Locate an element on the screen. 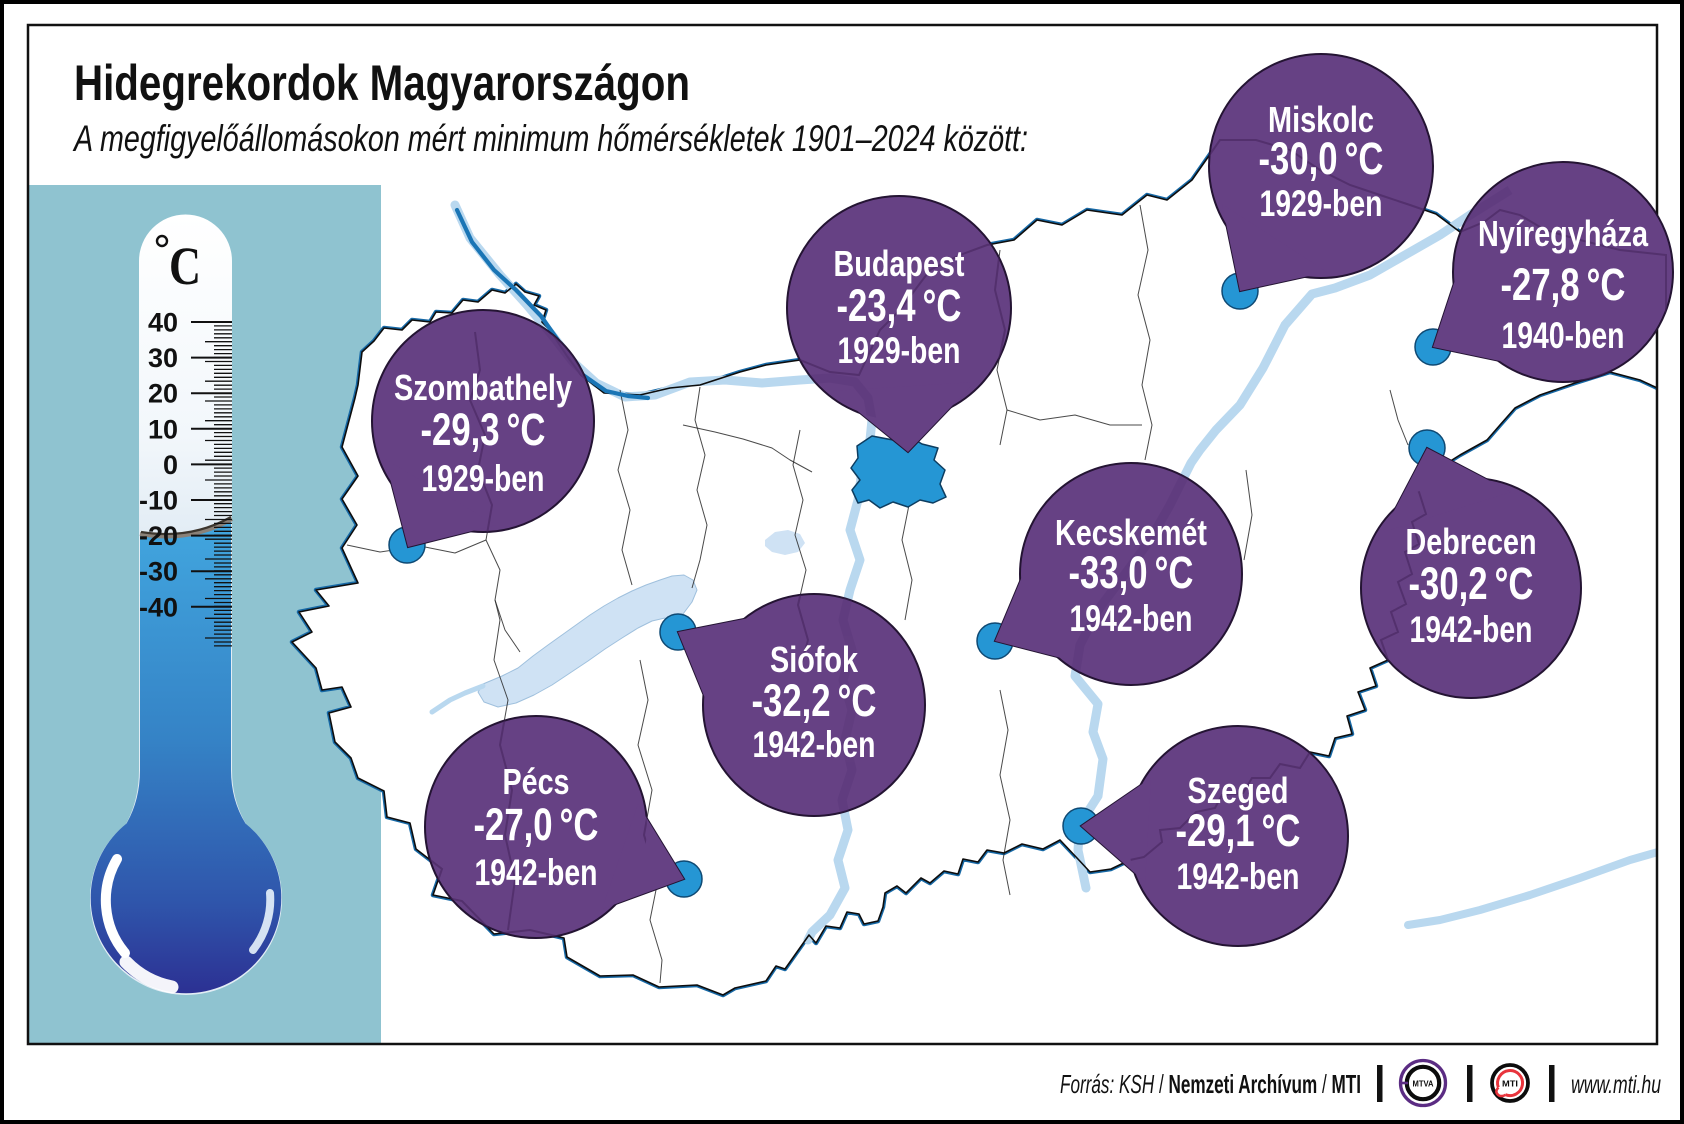 The image size is (1684, 1124). svg-text: -30,2 °C is located at coordinates (1471, 583).